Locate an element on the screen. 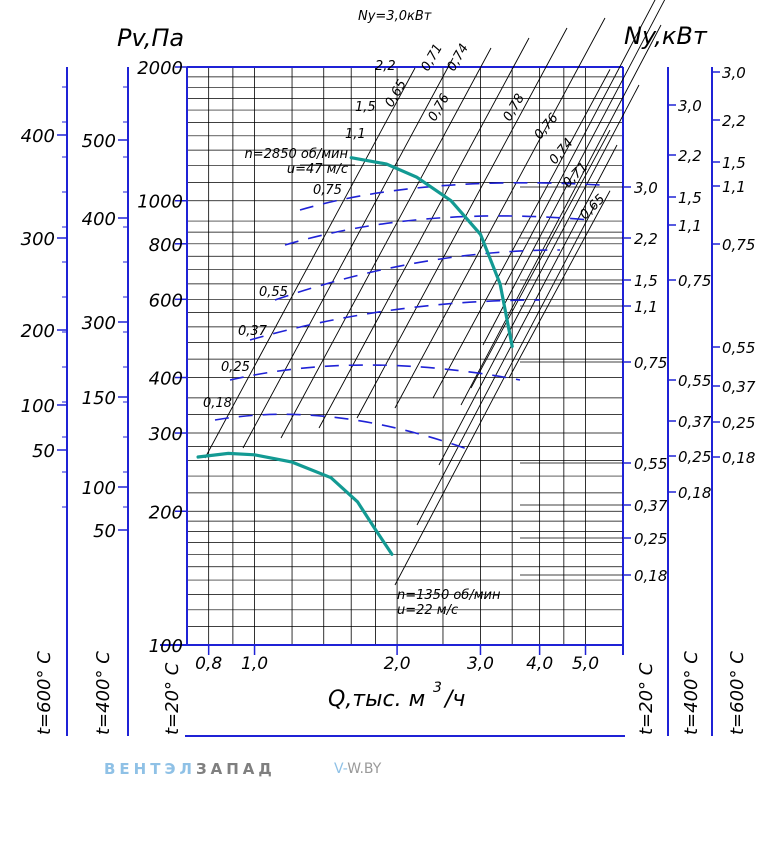  x-tick-label: 4,0 is located at coordinates (539, 664).